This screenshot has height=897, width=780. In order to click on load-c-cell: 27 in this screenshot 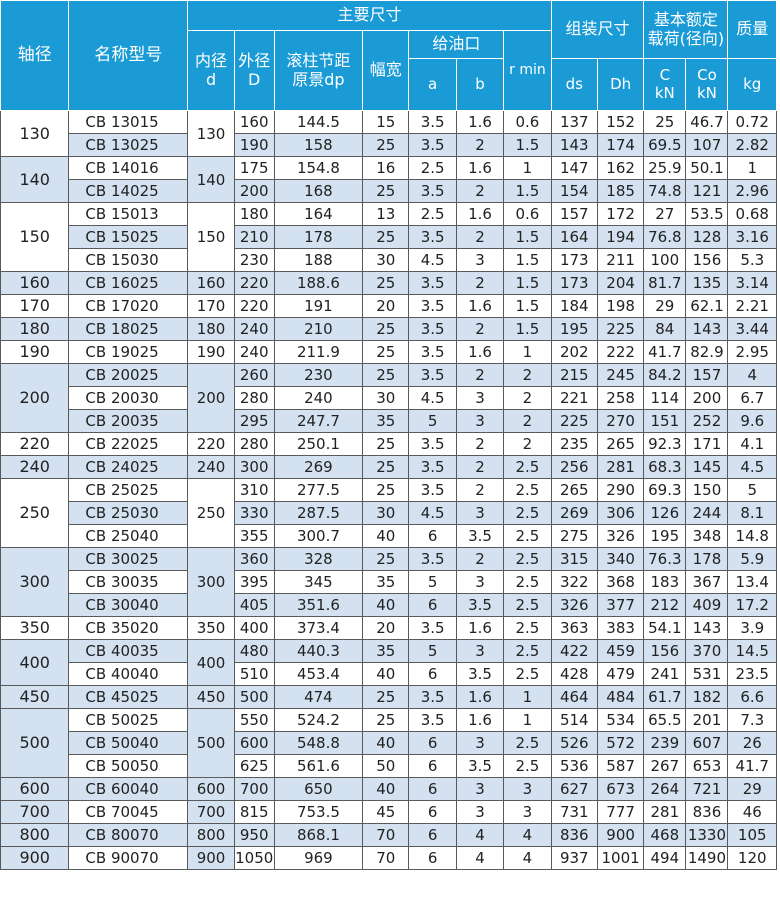, I will do `click(665, 214)`.